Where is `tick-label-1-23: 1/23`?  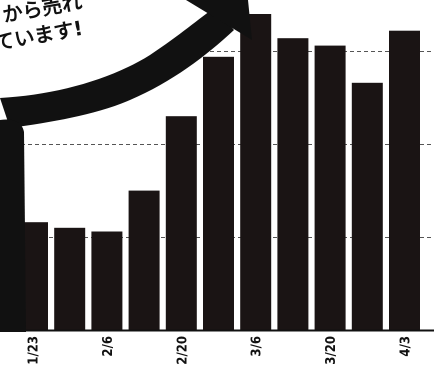 tick-label-1-23: 1/23 is located at coordinates (34, 350).